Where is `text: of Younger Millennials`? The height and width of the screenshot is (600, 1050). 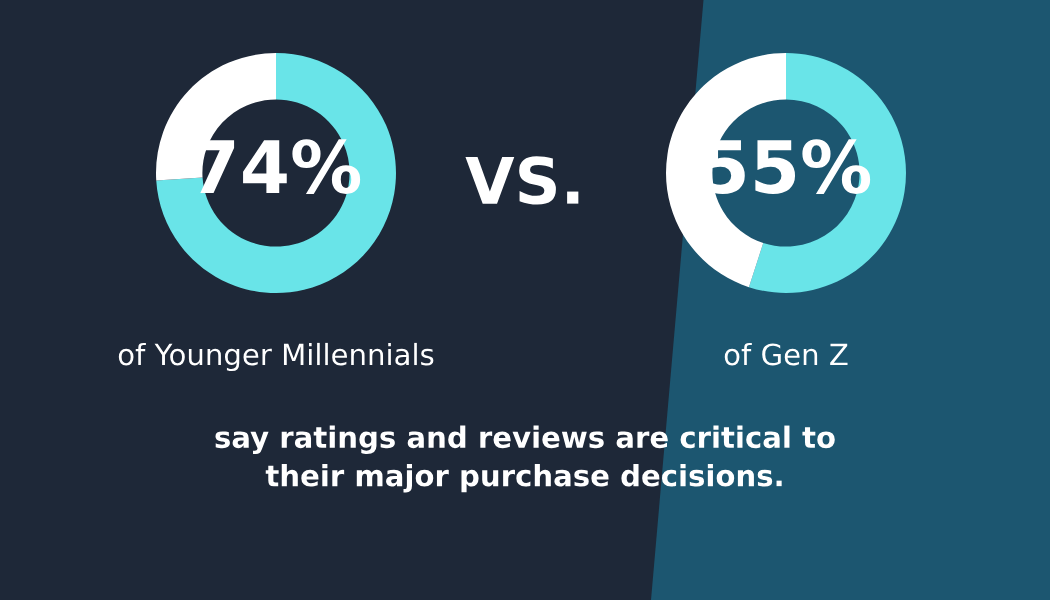 text: of Younger Millennials is located at coordinates (276, 357).